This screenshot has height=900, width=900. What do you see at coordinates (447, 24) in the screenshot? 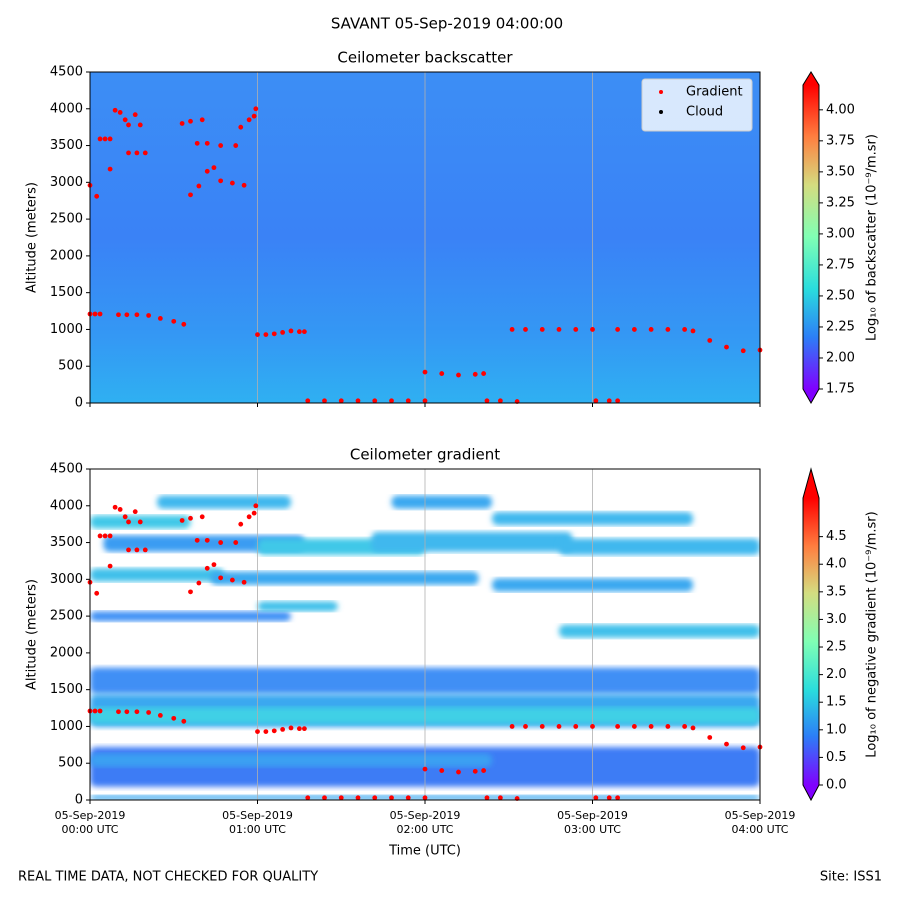
I see `suptitle: SAVANT 05-Sep-2019 04:00:00` at bounding box center [447, 24].